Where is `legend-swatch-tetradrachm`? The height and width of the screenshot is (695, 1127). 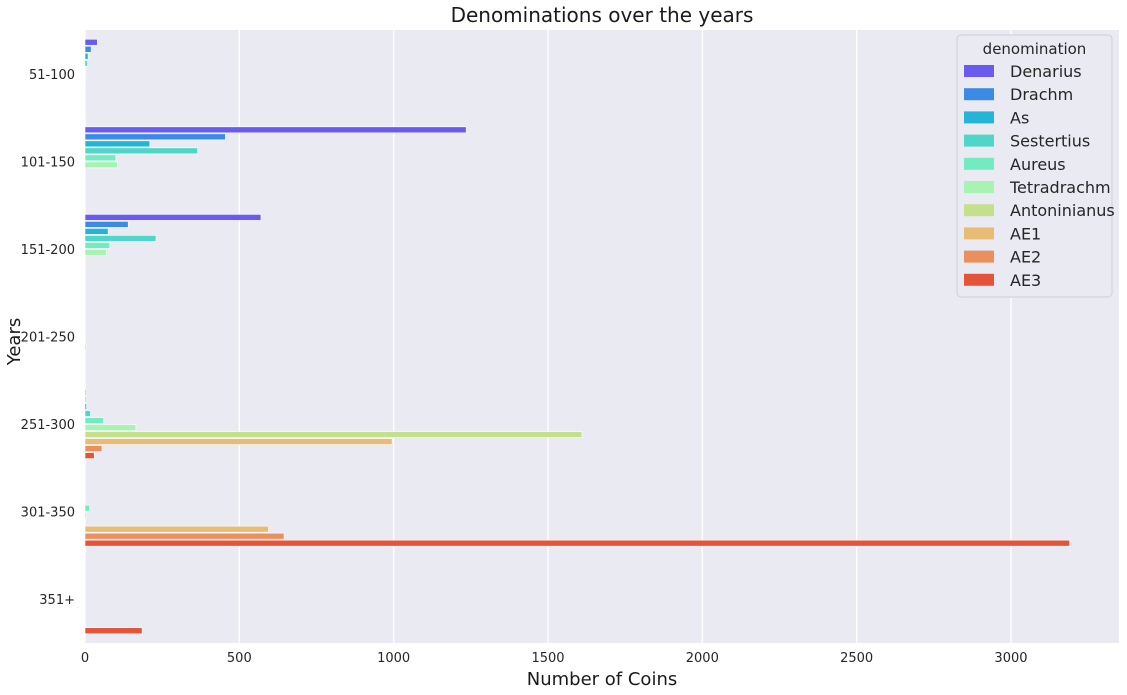 legend-swatch-tetradrachm is located at coordinates (979, 187).